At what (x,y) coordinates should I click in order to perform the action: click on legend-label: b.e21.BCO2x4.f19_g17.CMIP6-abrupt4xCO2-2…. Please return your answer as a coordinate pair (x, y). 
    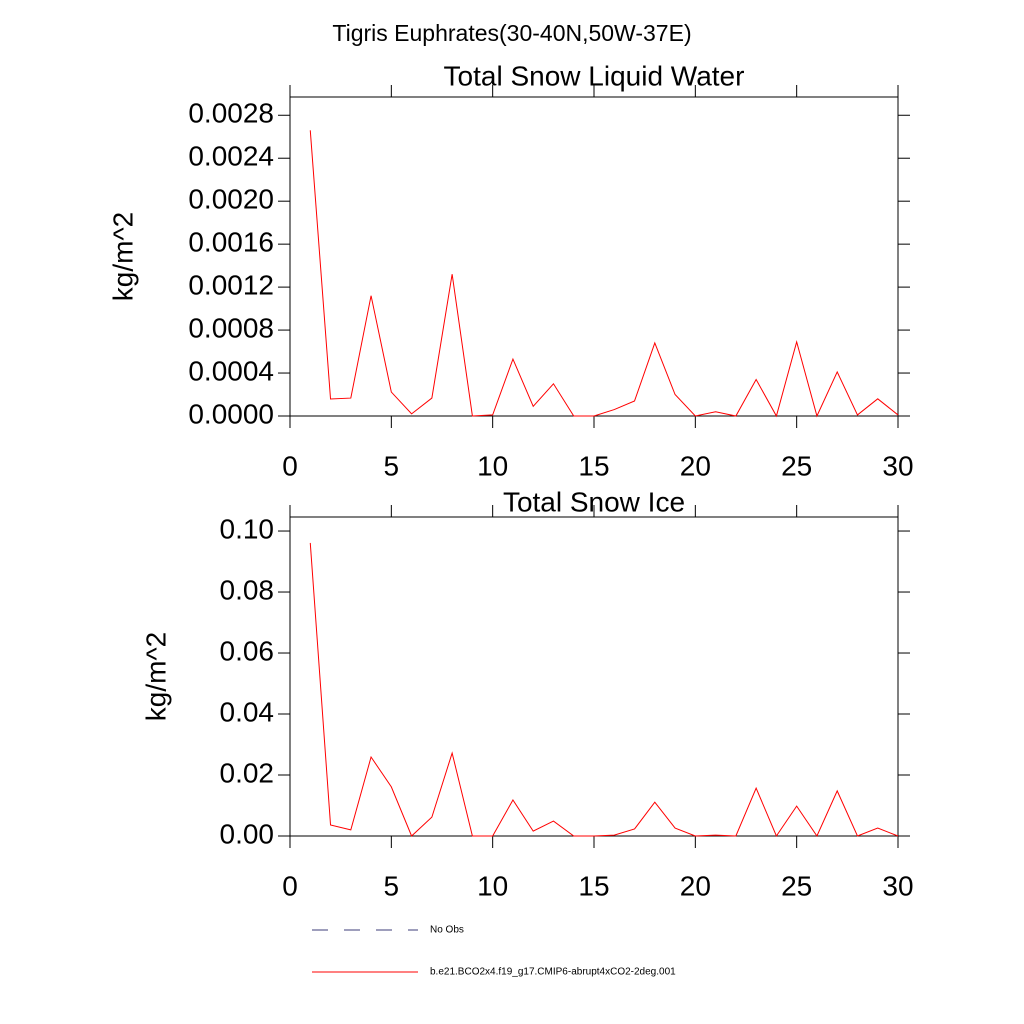
    Looking at the image, I should click on (553, 972).